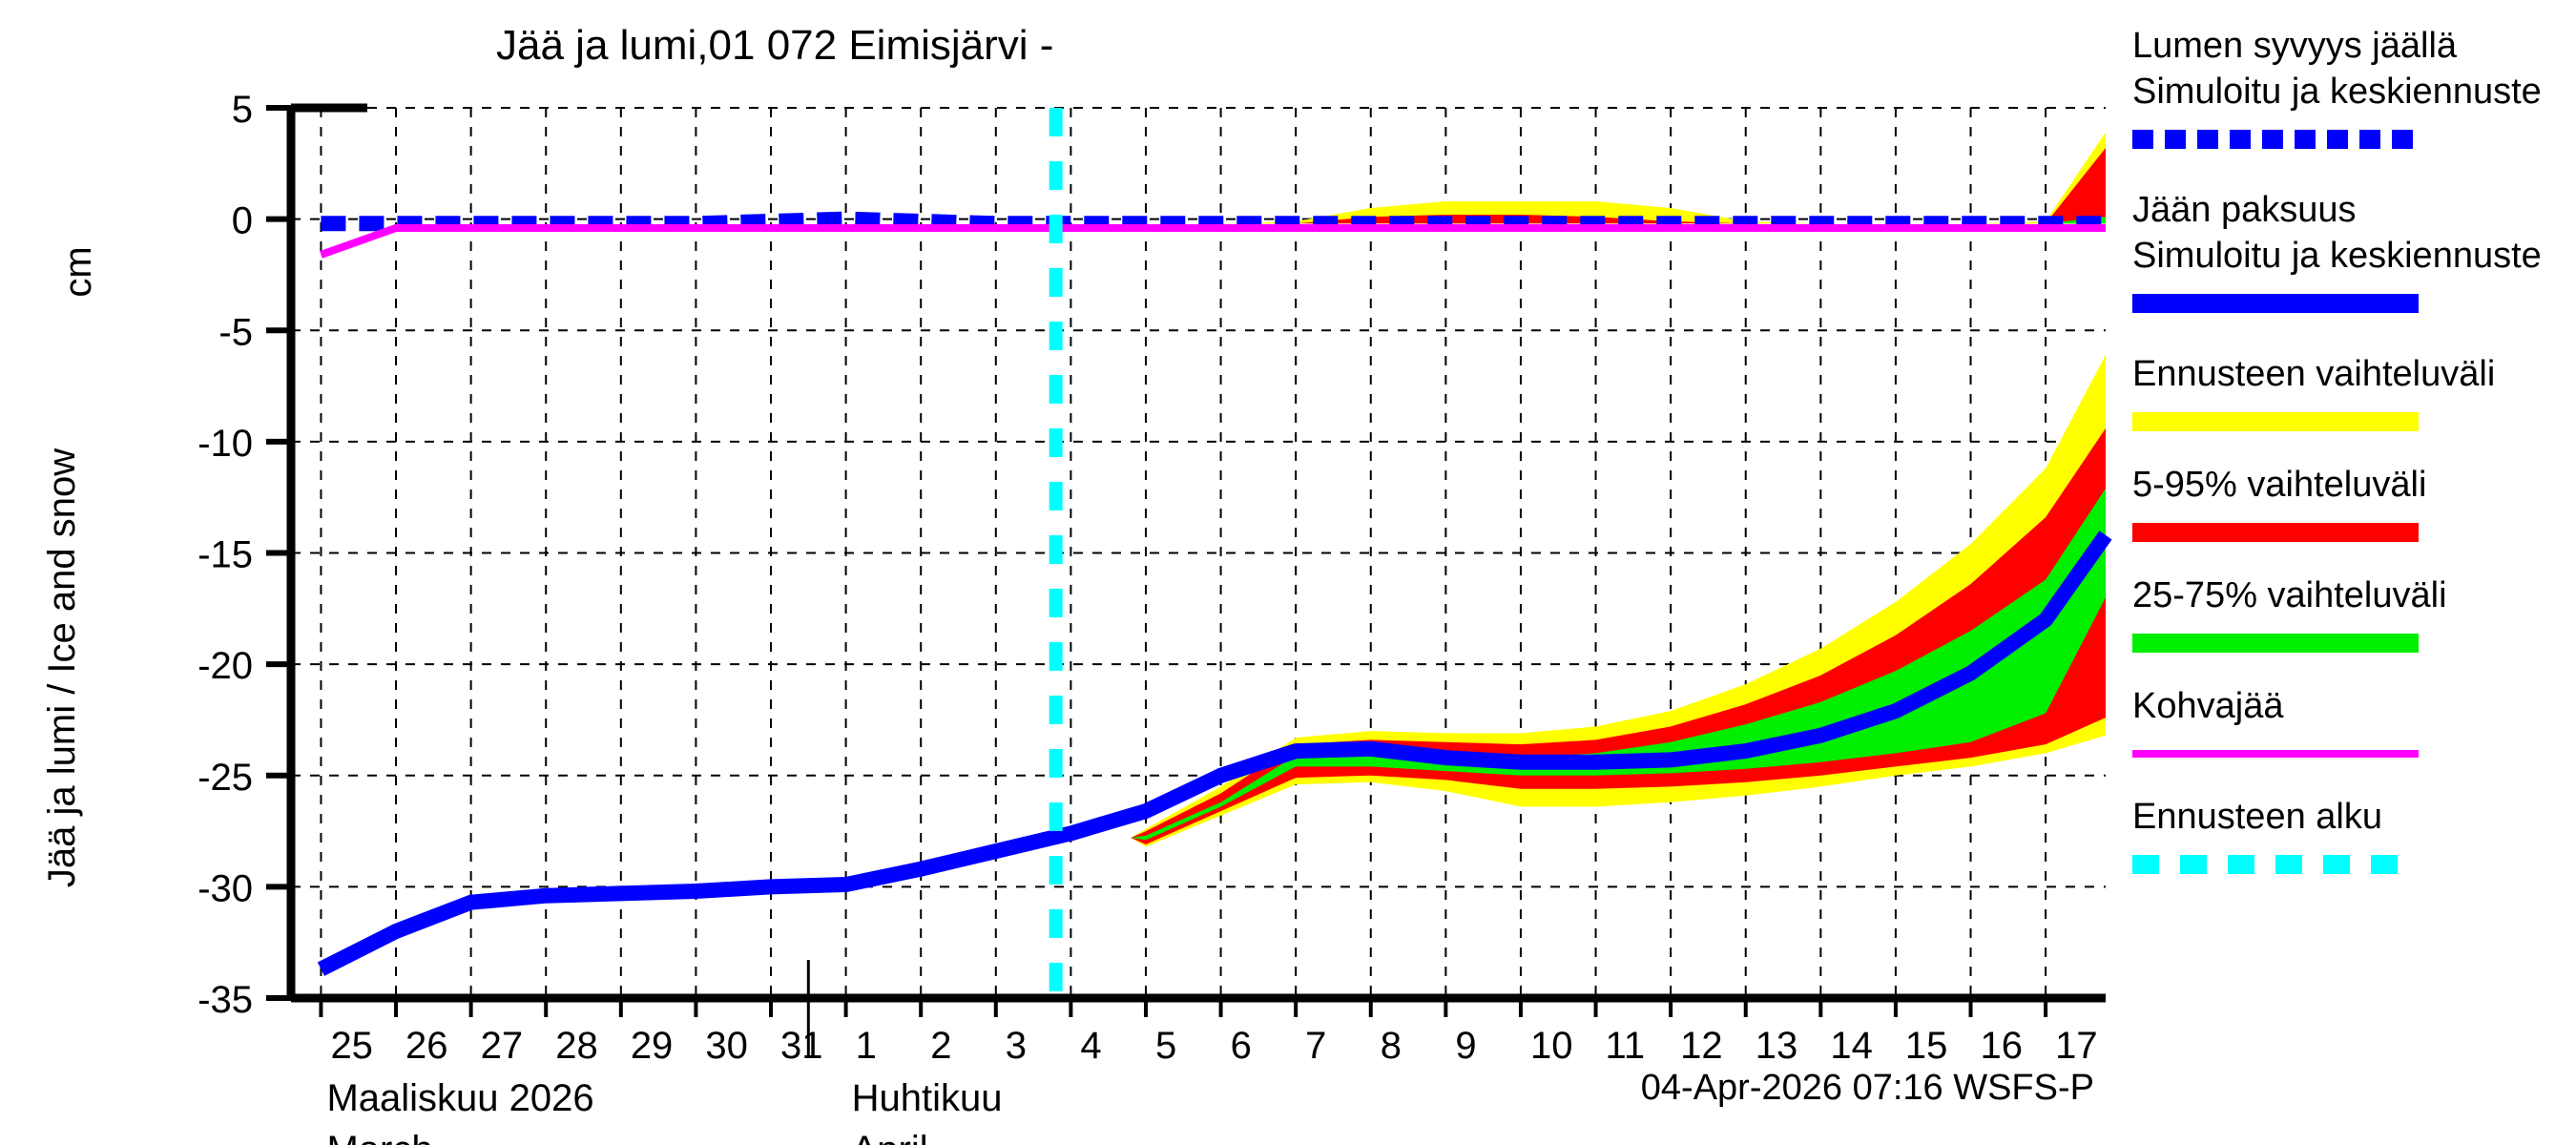  What do you see at coordinates (1465, 1046) in the screenshot?
I see `x-axis-tick-label: 9` at bounding box center [1465, 1046].